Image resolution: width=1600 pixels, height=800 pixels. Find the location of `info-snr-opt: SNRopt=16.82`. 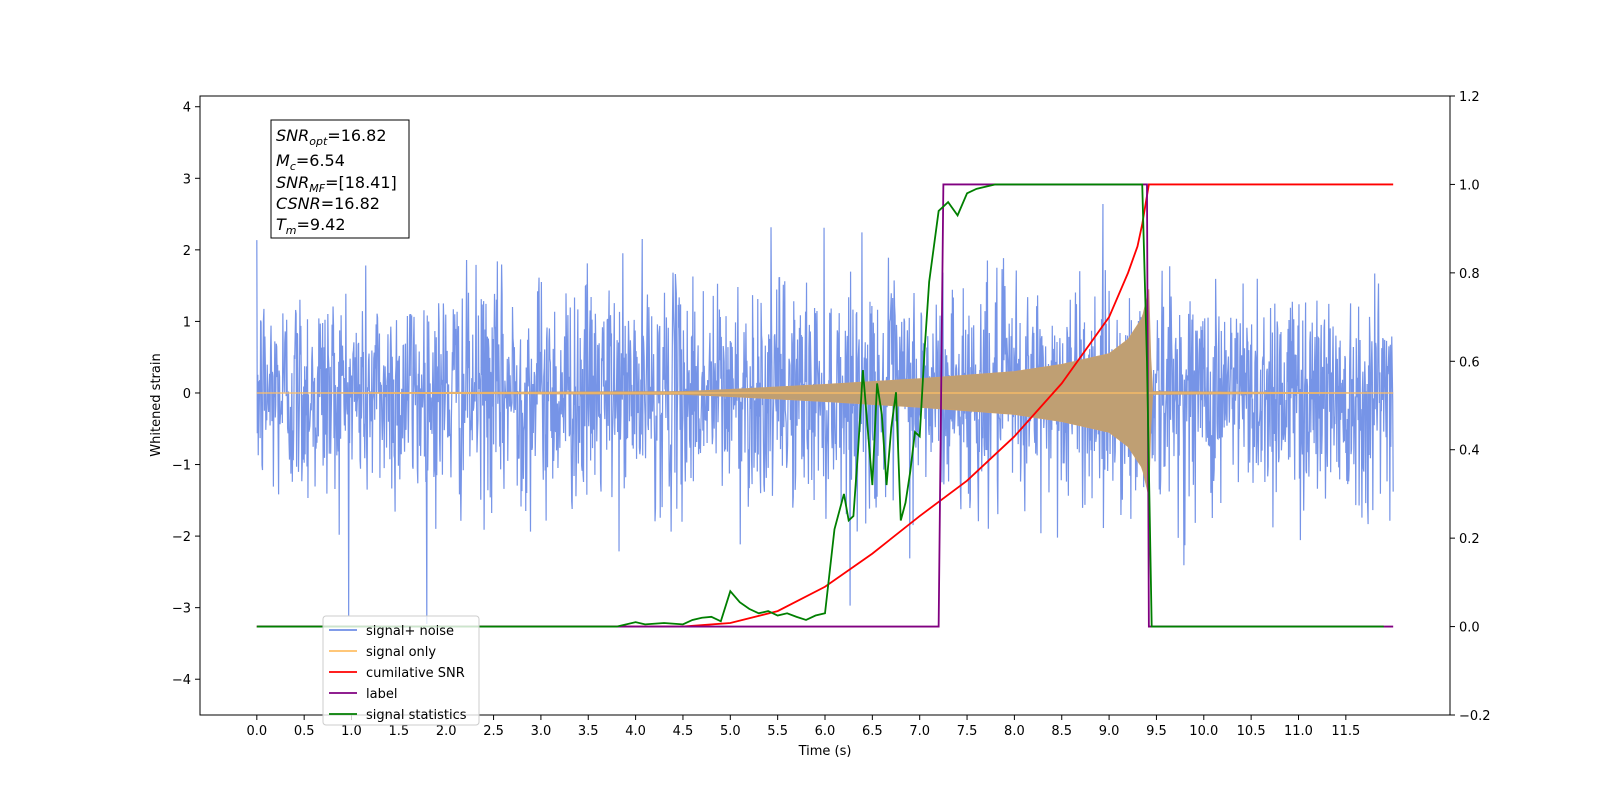

info-snr-opt: SNRopt=16.82 is located at coordinates (331, 137).